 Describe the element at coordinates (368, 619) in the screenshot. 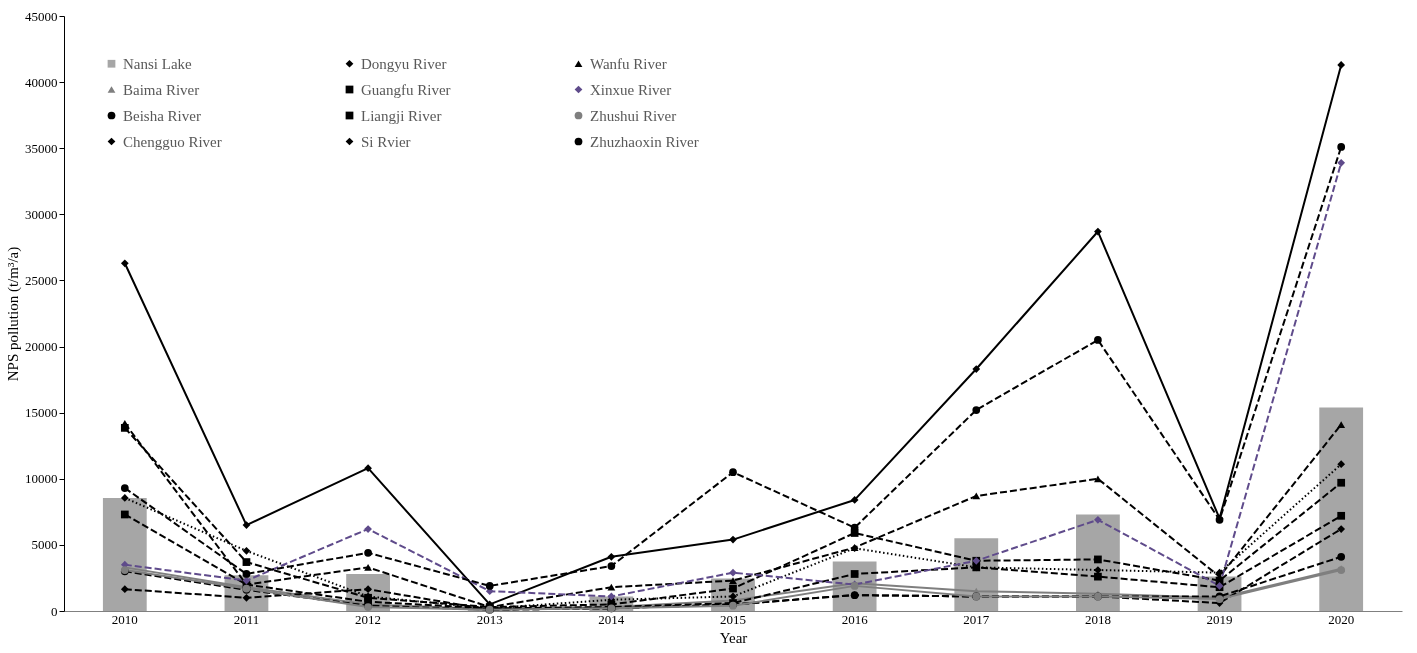

I see `x-tick-label: 2012` at that location.